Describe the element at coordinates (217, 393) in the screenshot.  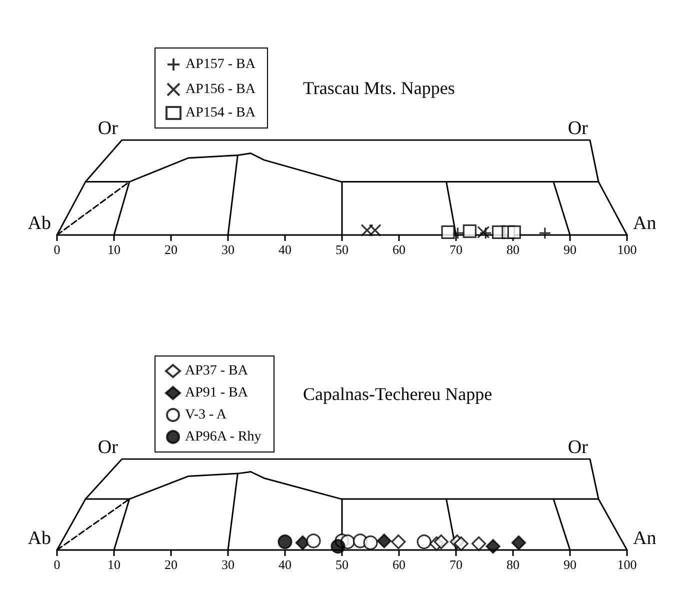
I see `legend-label: AP91 - BA` at that location.